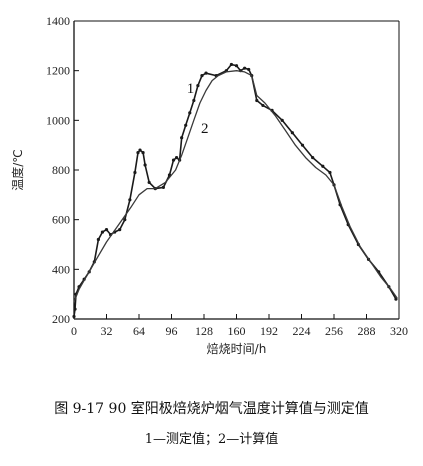 This screenshot has width=423, height=466. What do you see at coordinates (74, 331) in the screenshot?
I see `x-tick-label: 0` at bounding box center [74, 331].